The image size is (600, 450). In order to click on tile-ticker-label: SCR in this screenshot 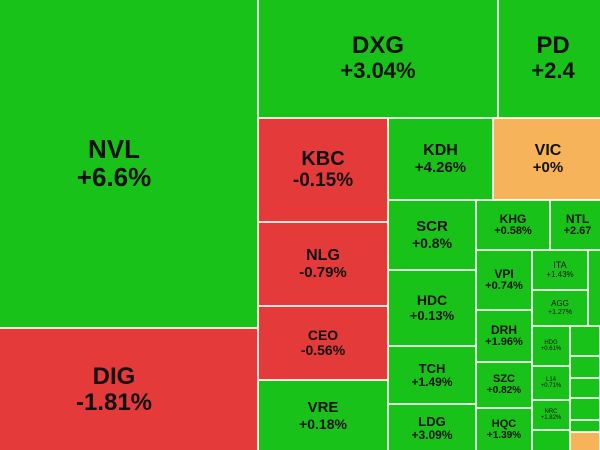, I will do `click(432, 227)`.